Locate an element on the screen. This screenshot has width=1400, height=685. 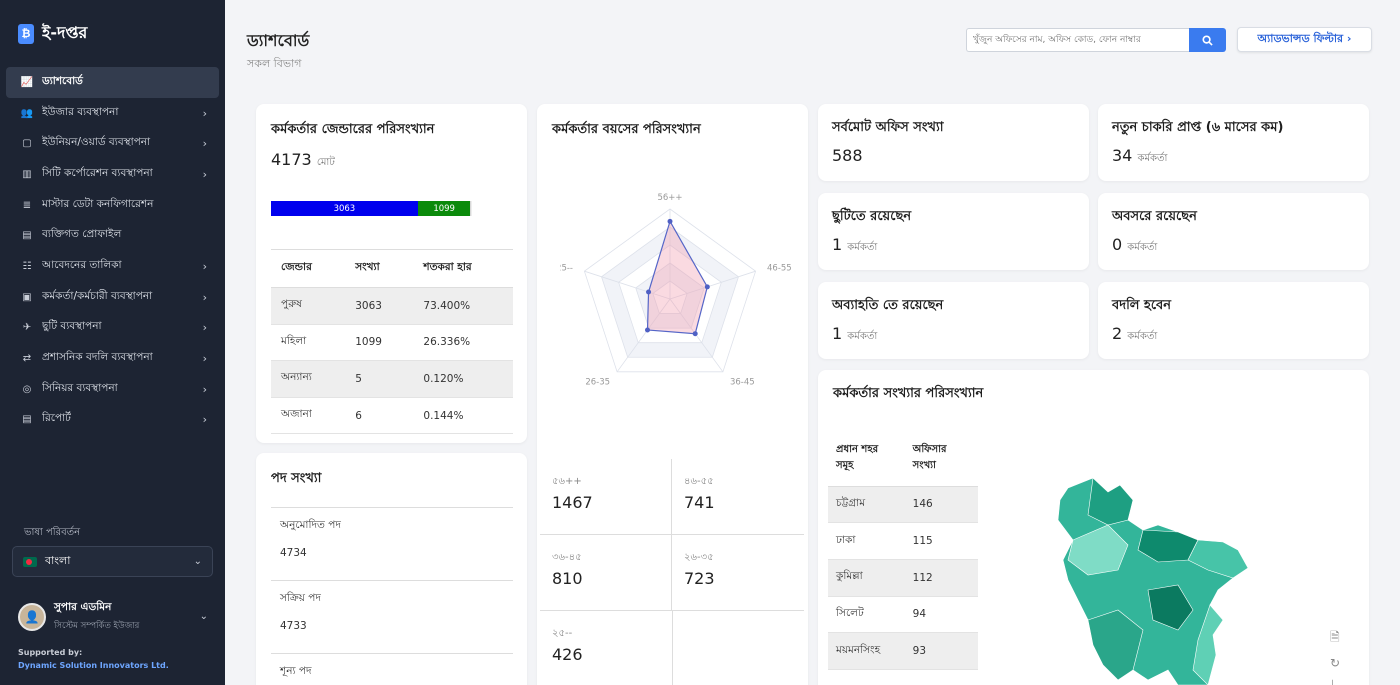
stat-title: নতুন চাকরি প্রাপ্ত (৬ মাসের কম) is located at coordinates (1198, 127).